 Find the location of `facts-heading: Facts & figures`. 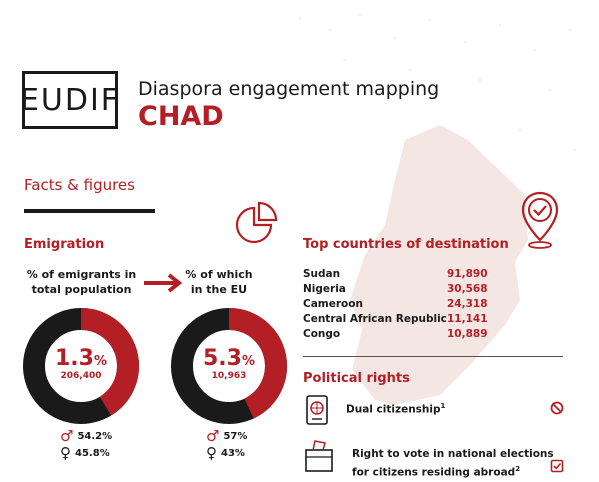

facts-heading: Facts & figures is located at coordinates (79, 185).